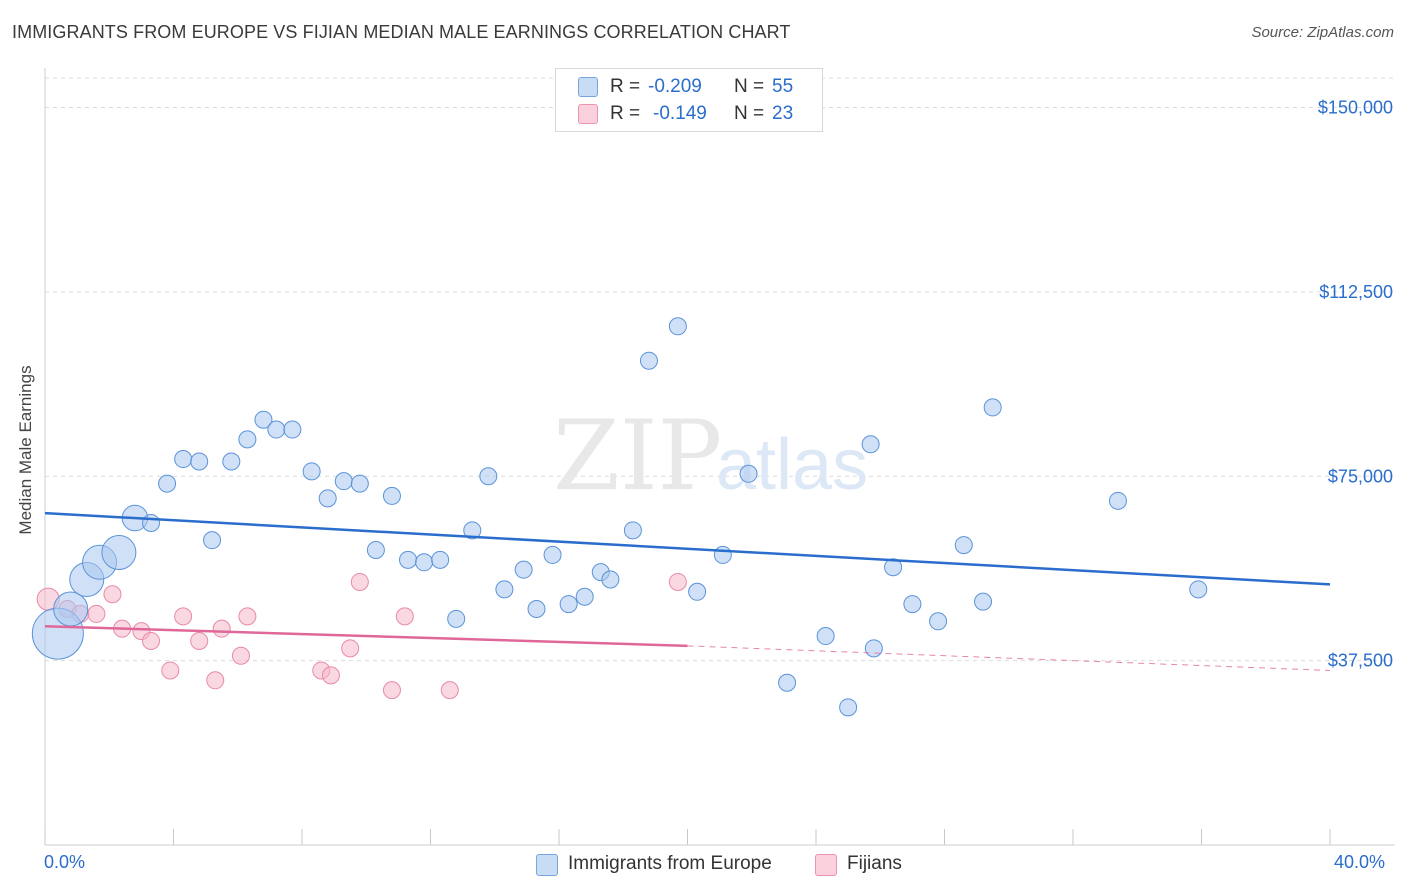  Describe the element at coordinates (1360, 476) in the screenshot. I see `y-tick-label: $75,000` at that location.